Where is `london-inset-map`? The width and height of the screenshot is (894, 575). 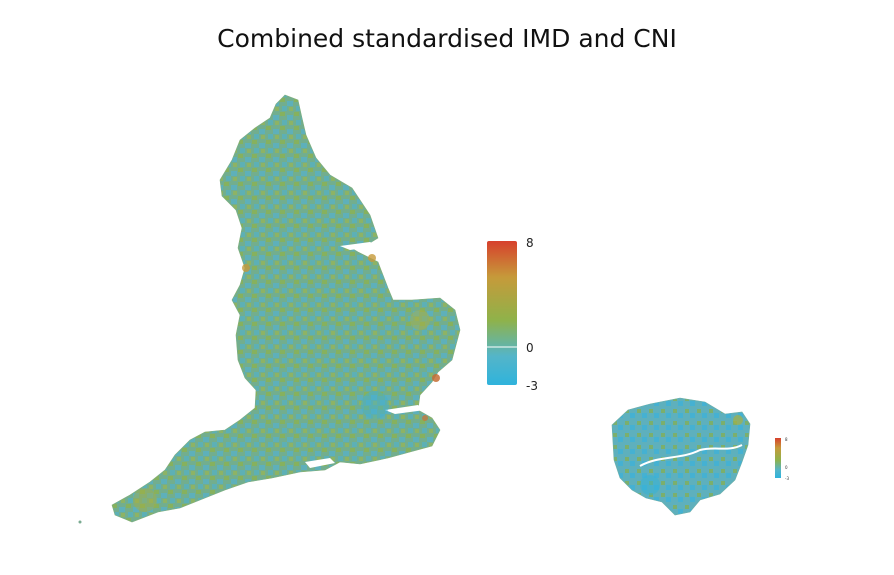
london-inset-map is located at coordinates (681, 456).